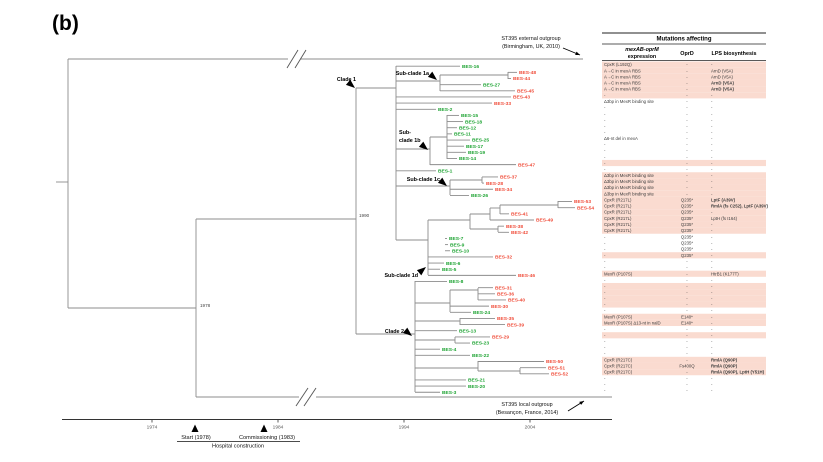 The image size is (823, 462). I want to click on svg-text: Commissioning (1983), so click(267, 438).